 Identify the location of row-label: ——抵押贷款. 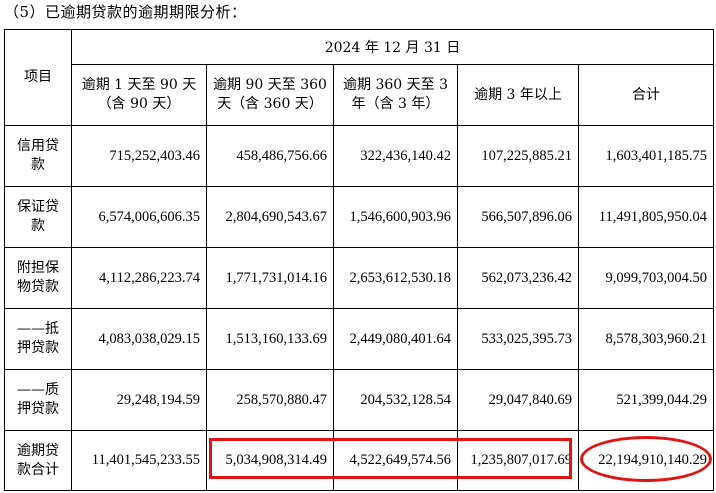
(38, 339).